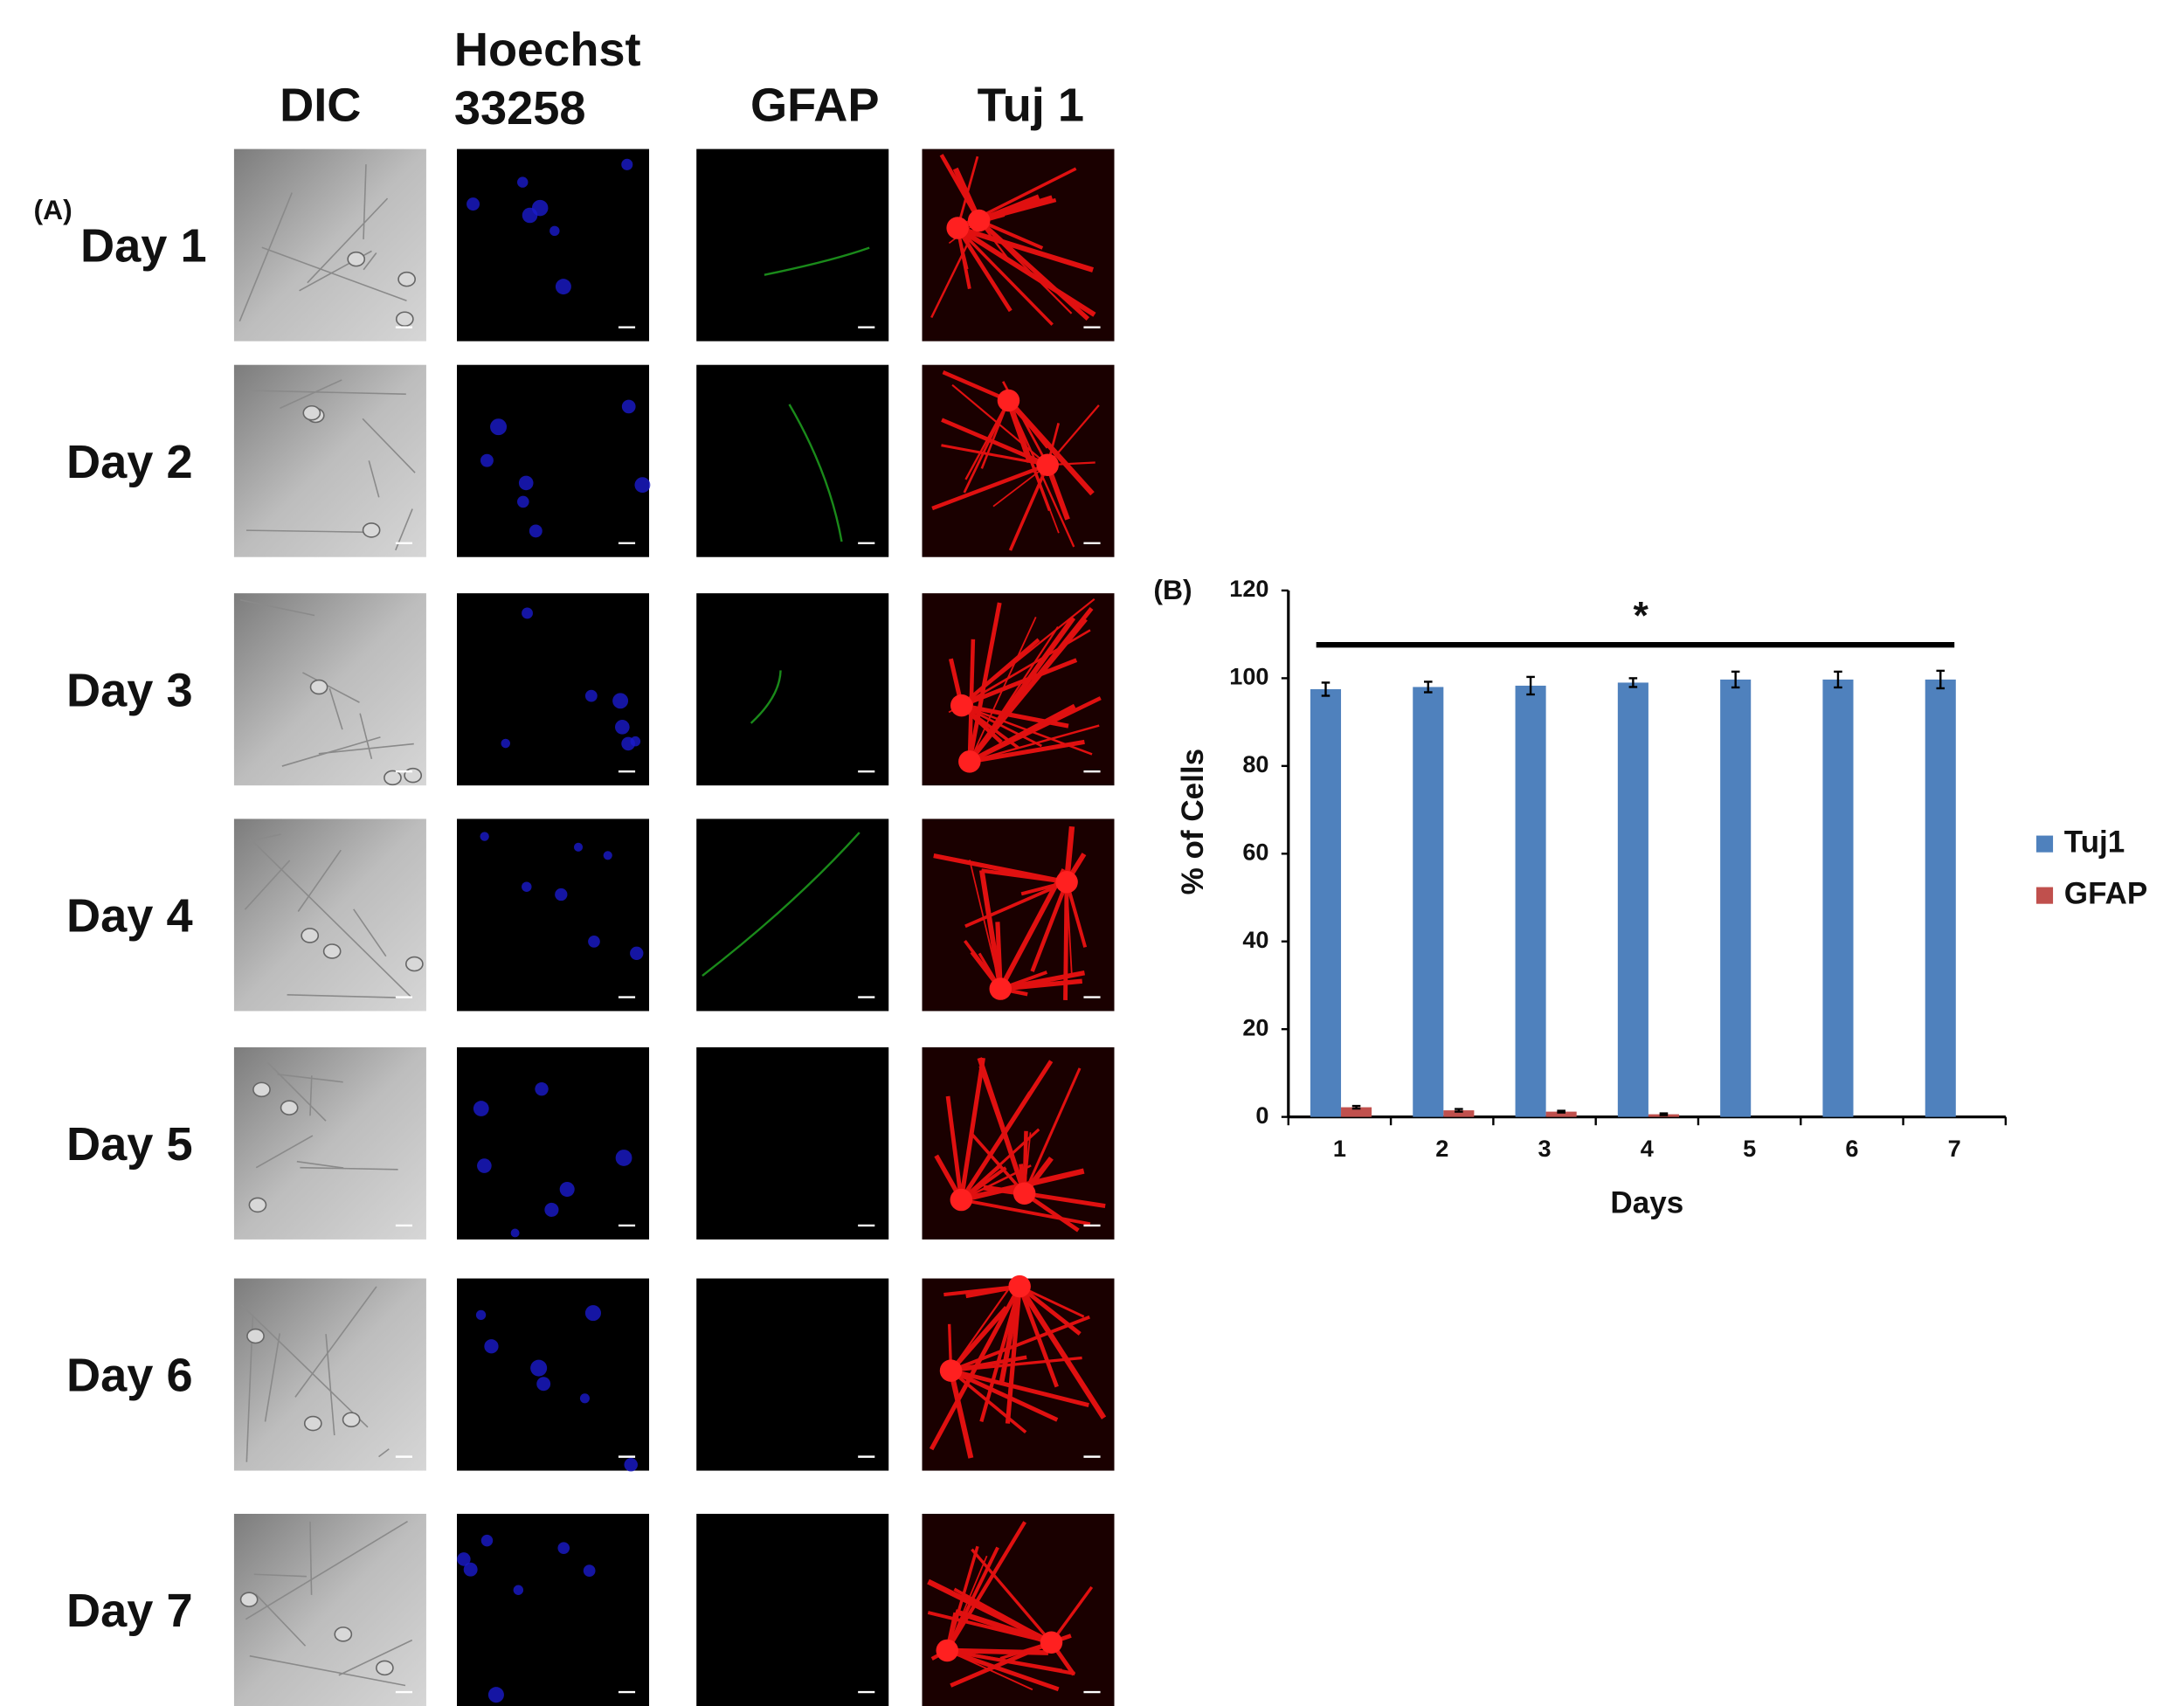  Describe the element at coordinates (1261, 1115) in the screenshot. I see `y-tick-label: 0` at that location.